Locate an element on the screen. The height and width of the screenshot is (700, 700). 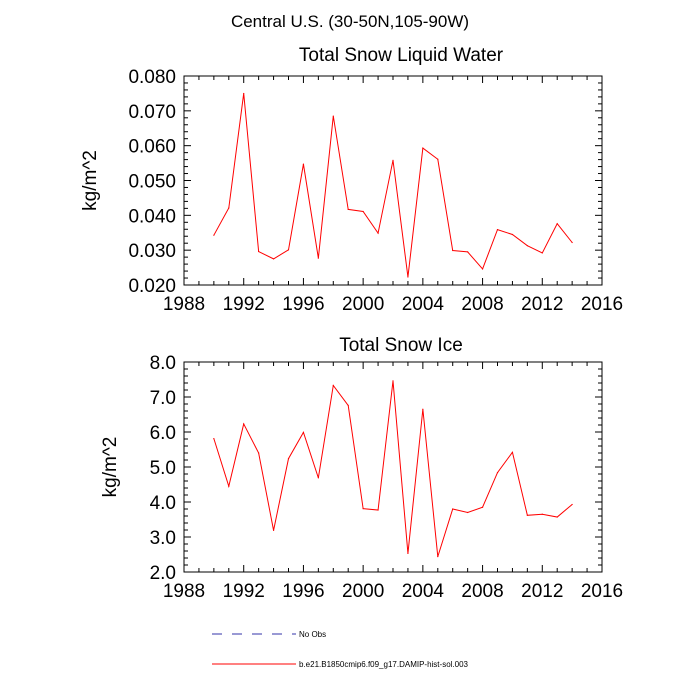
panel-title: Total Snow Liquid Water is located at coordinates (401, 55).